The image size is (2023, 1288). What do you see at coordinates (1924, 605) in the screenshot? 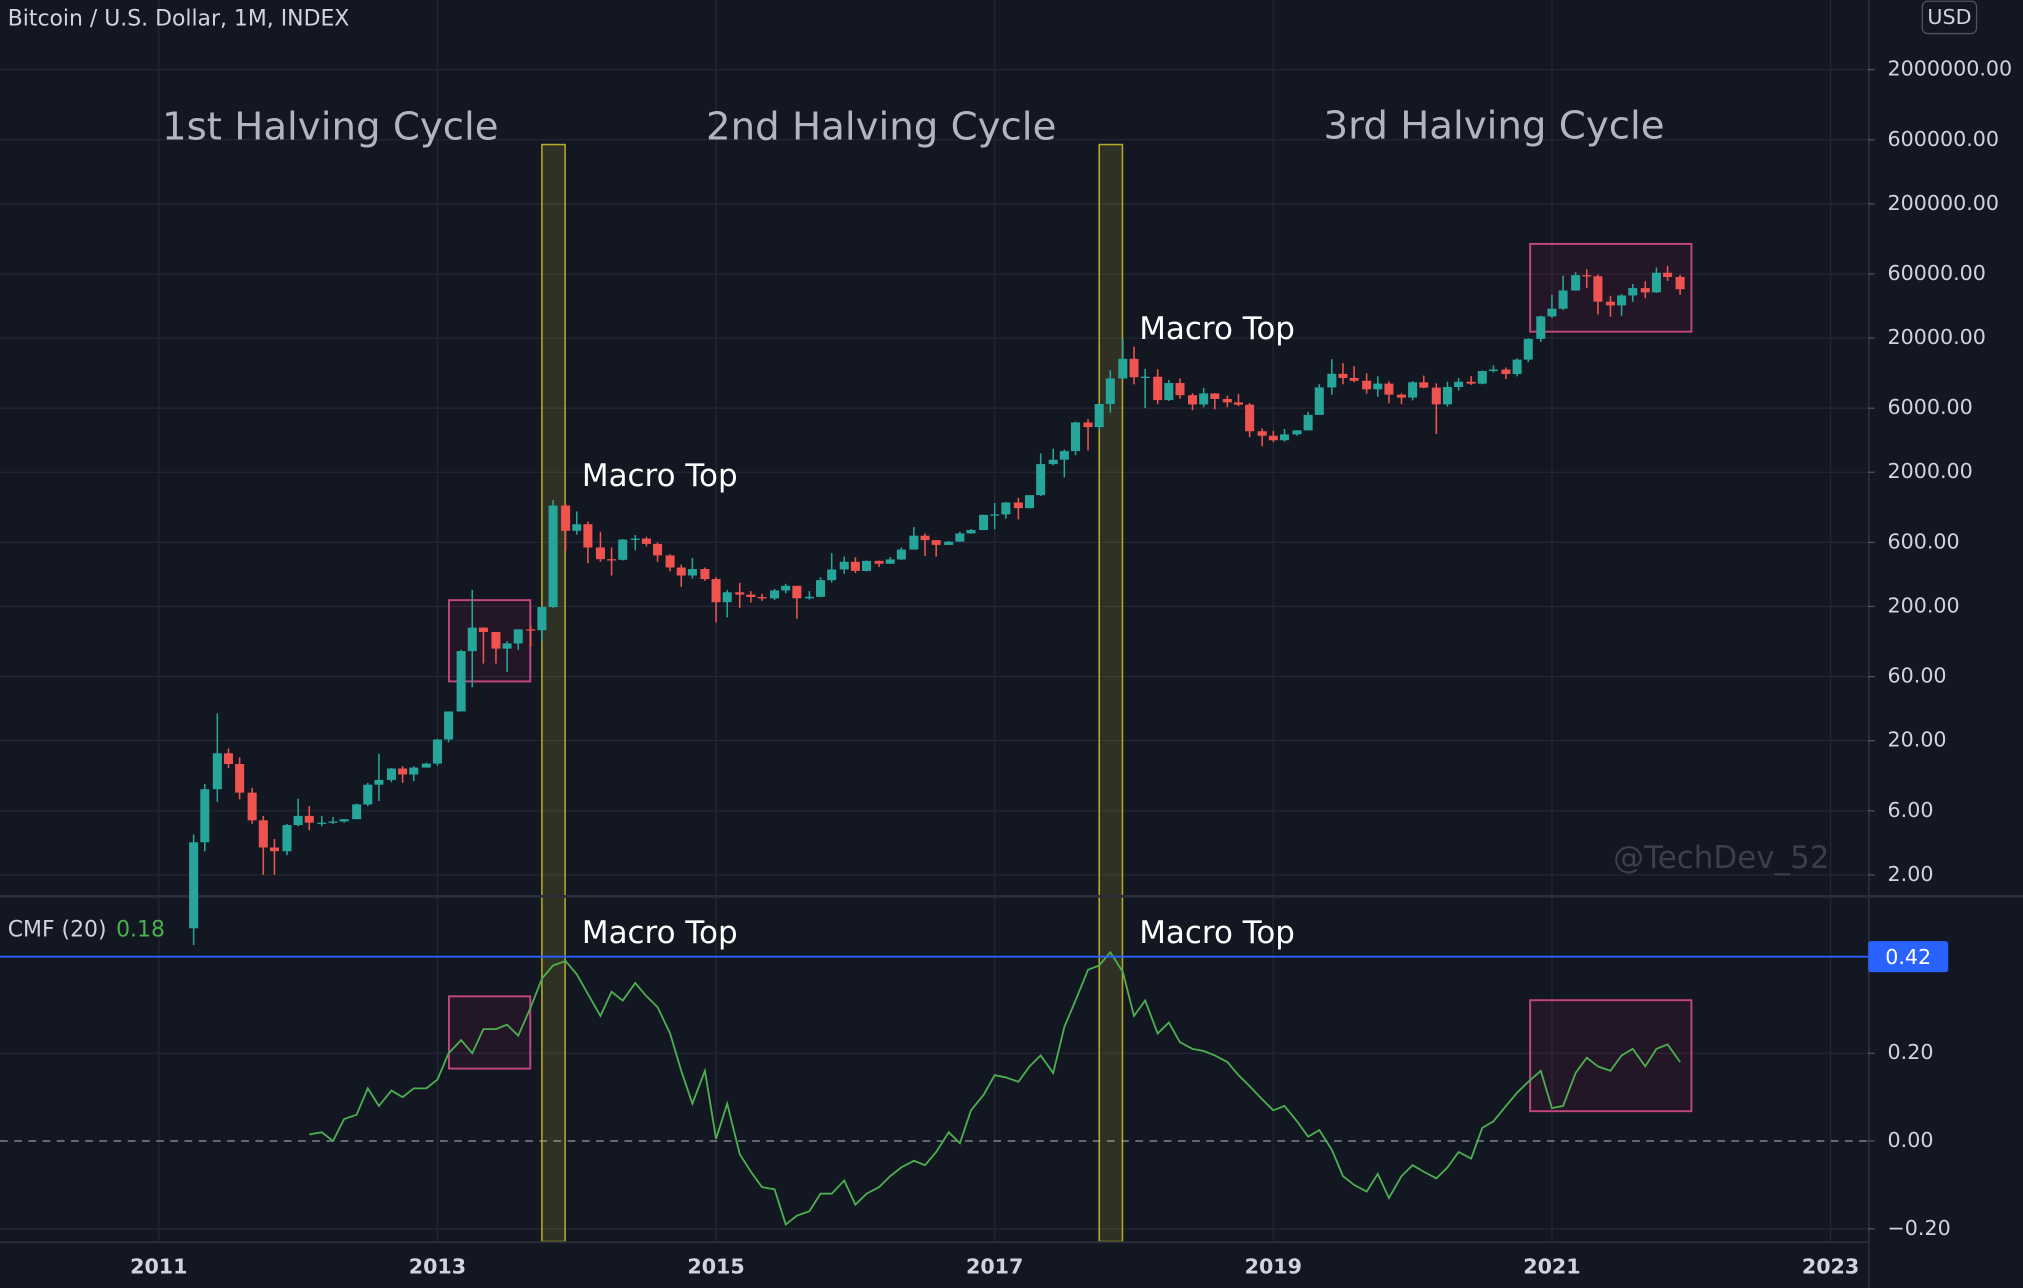
I see `y-tick-label: 200.00` at bounding box center [1924, 605].